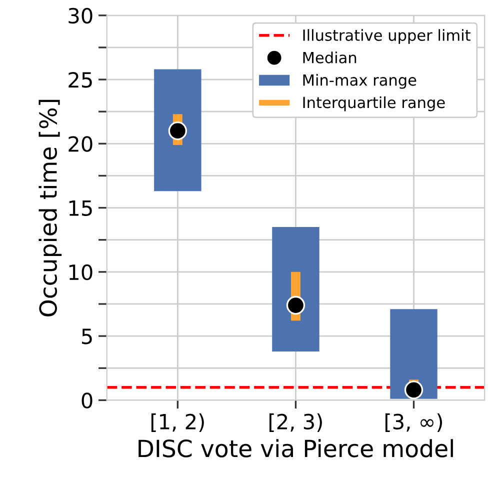 Image resolution: width=497 pixels, height=481 pixels. I want to click on y-axis-title: Occupied time [%], so click(50, 208).